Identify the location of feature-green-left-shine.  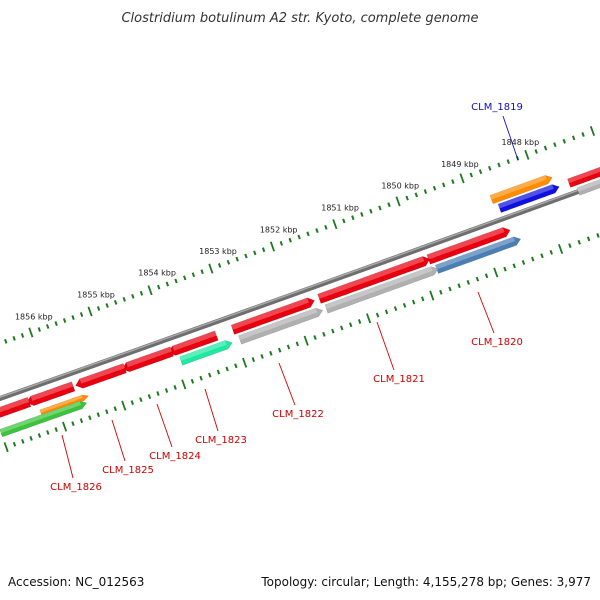
(40, 417).